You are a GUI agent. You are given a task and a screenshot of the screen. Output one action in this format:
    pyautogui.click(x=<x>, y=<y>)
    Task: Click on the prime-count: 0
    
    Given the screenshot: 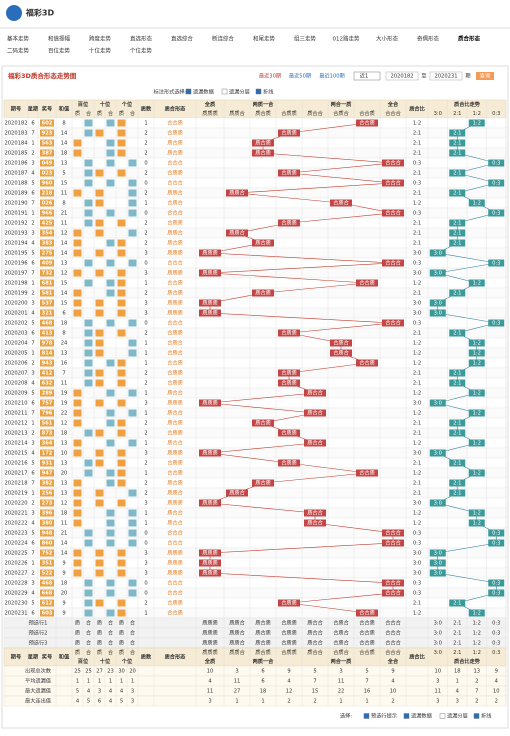 What is the action you would take?
    pyautogui.click(x=145, y=164)
    